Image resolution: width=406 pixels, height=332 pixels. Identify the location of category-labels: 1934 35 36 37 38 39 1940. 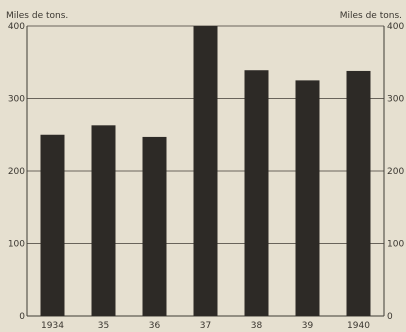
(205, 326).